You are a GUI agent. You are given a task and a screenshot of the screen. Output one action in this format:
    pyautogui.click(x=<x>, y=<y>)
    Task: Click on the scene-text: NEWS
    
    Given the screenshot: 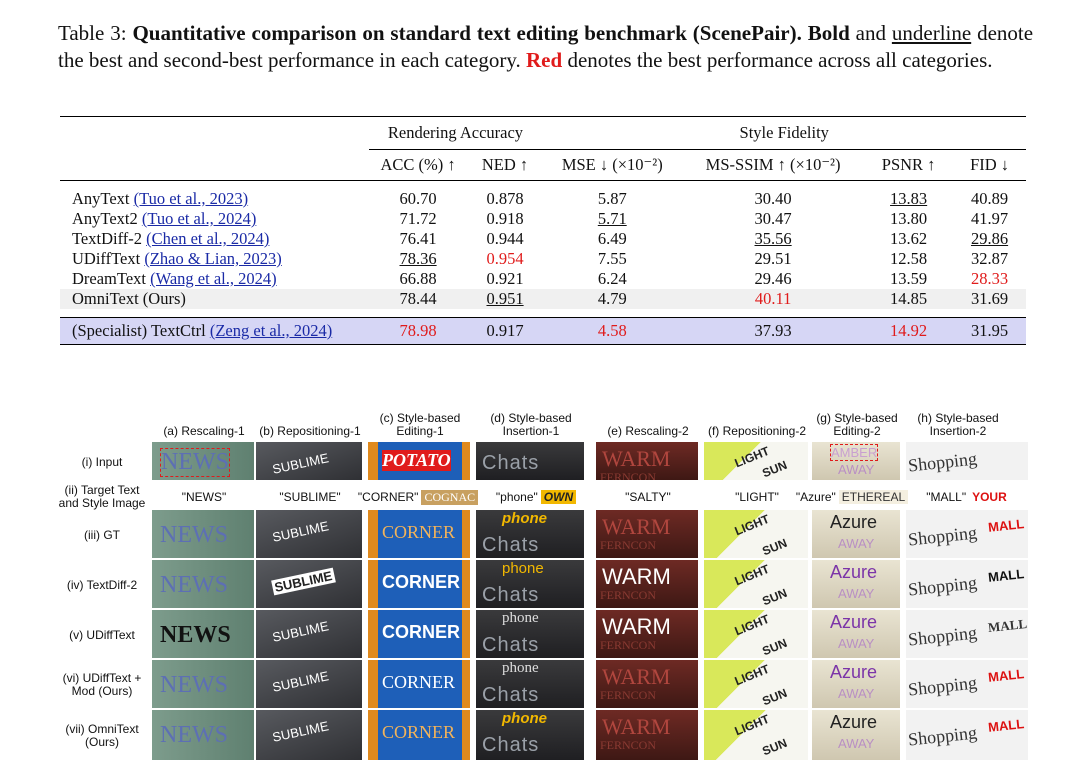 What is the action you would take?
    pyautogui.click(x=195, y=635)
    